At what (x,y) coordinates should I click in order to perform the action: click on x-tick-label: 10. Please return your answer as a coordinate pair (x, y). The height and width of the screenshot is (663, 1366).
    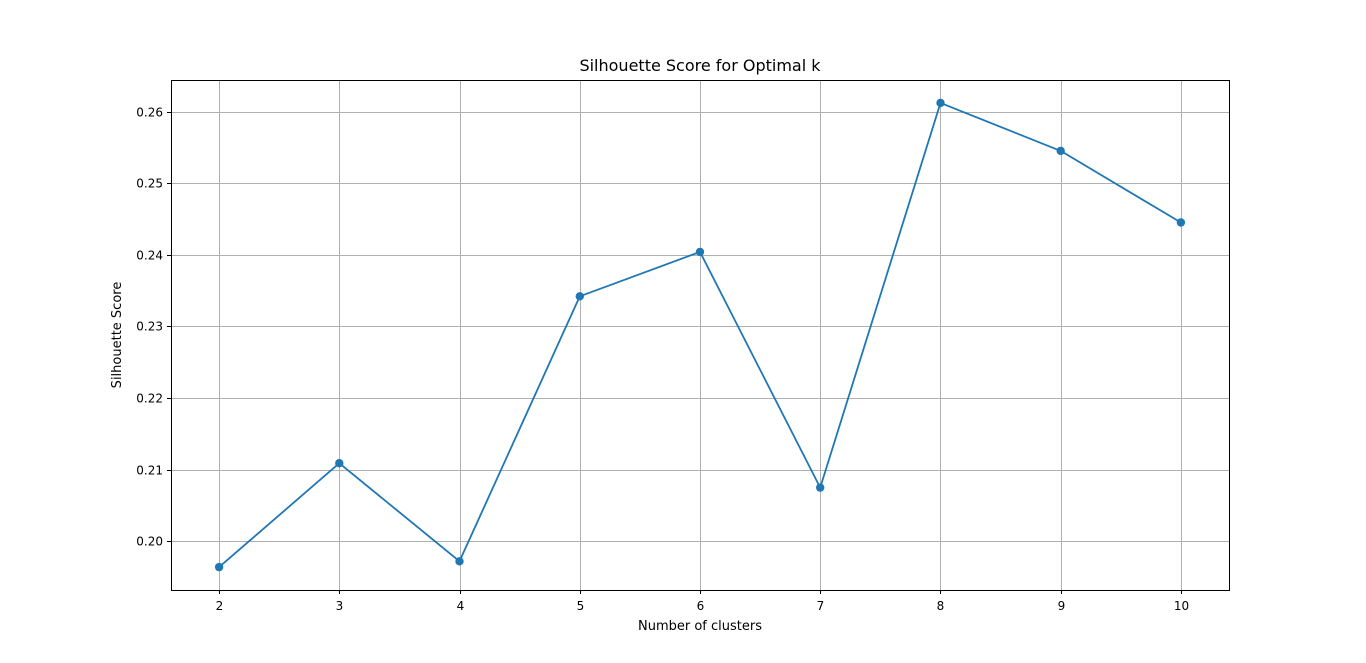
    Looking at the image, I should click on (1181, 606).